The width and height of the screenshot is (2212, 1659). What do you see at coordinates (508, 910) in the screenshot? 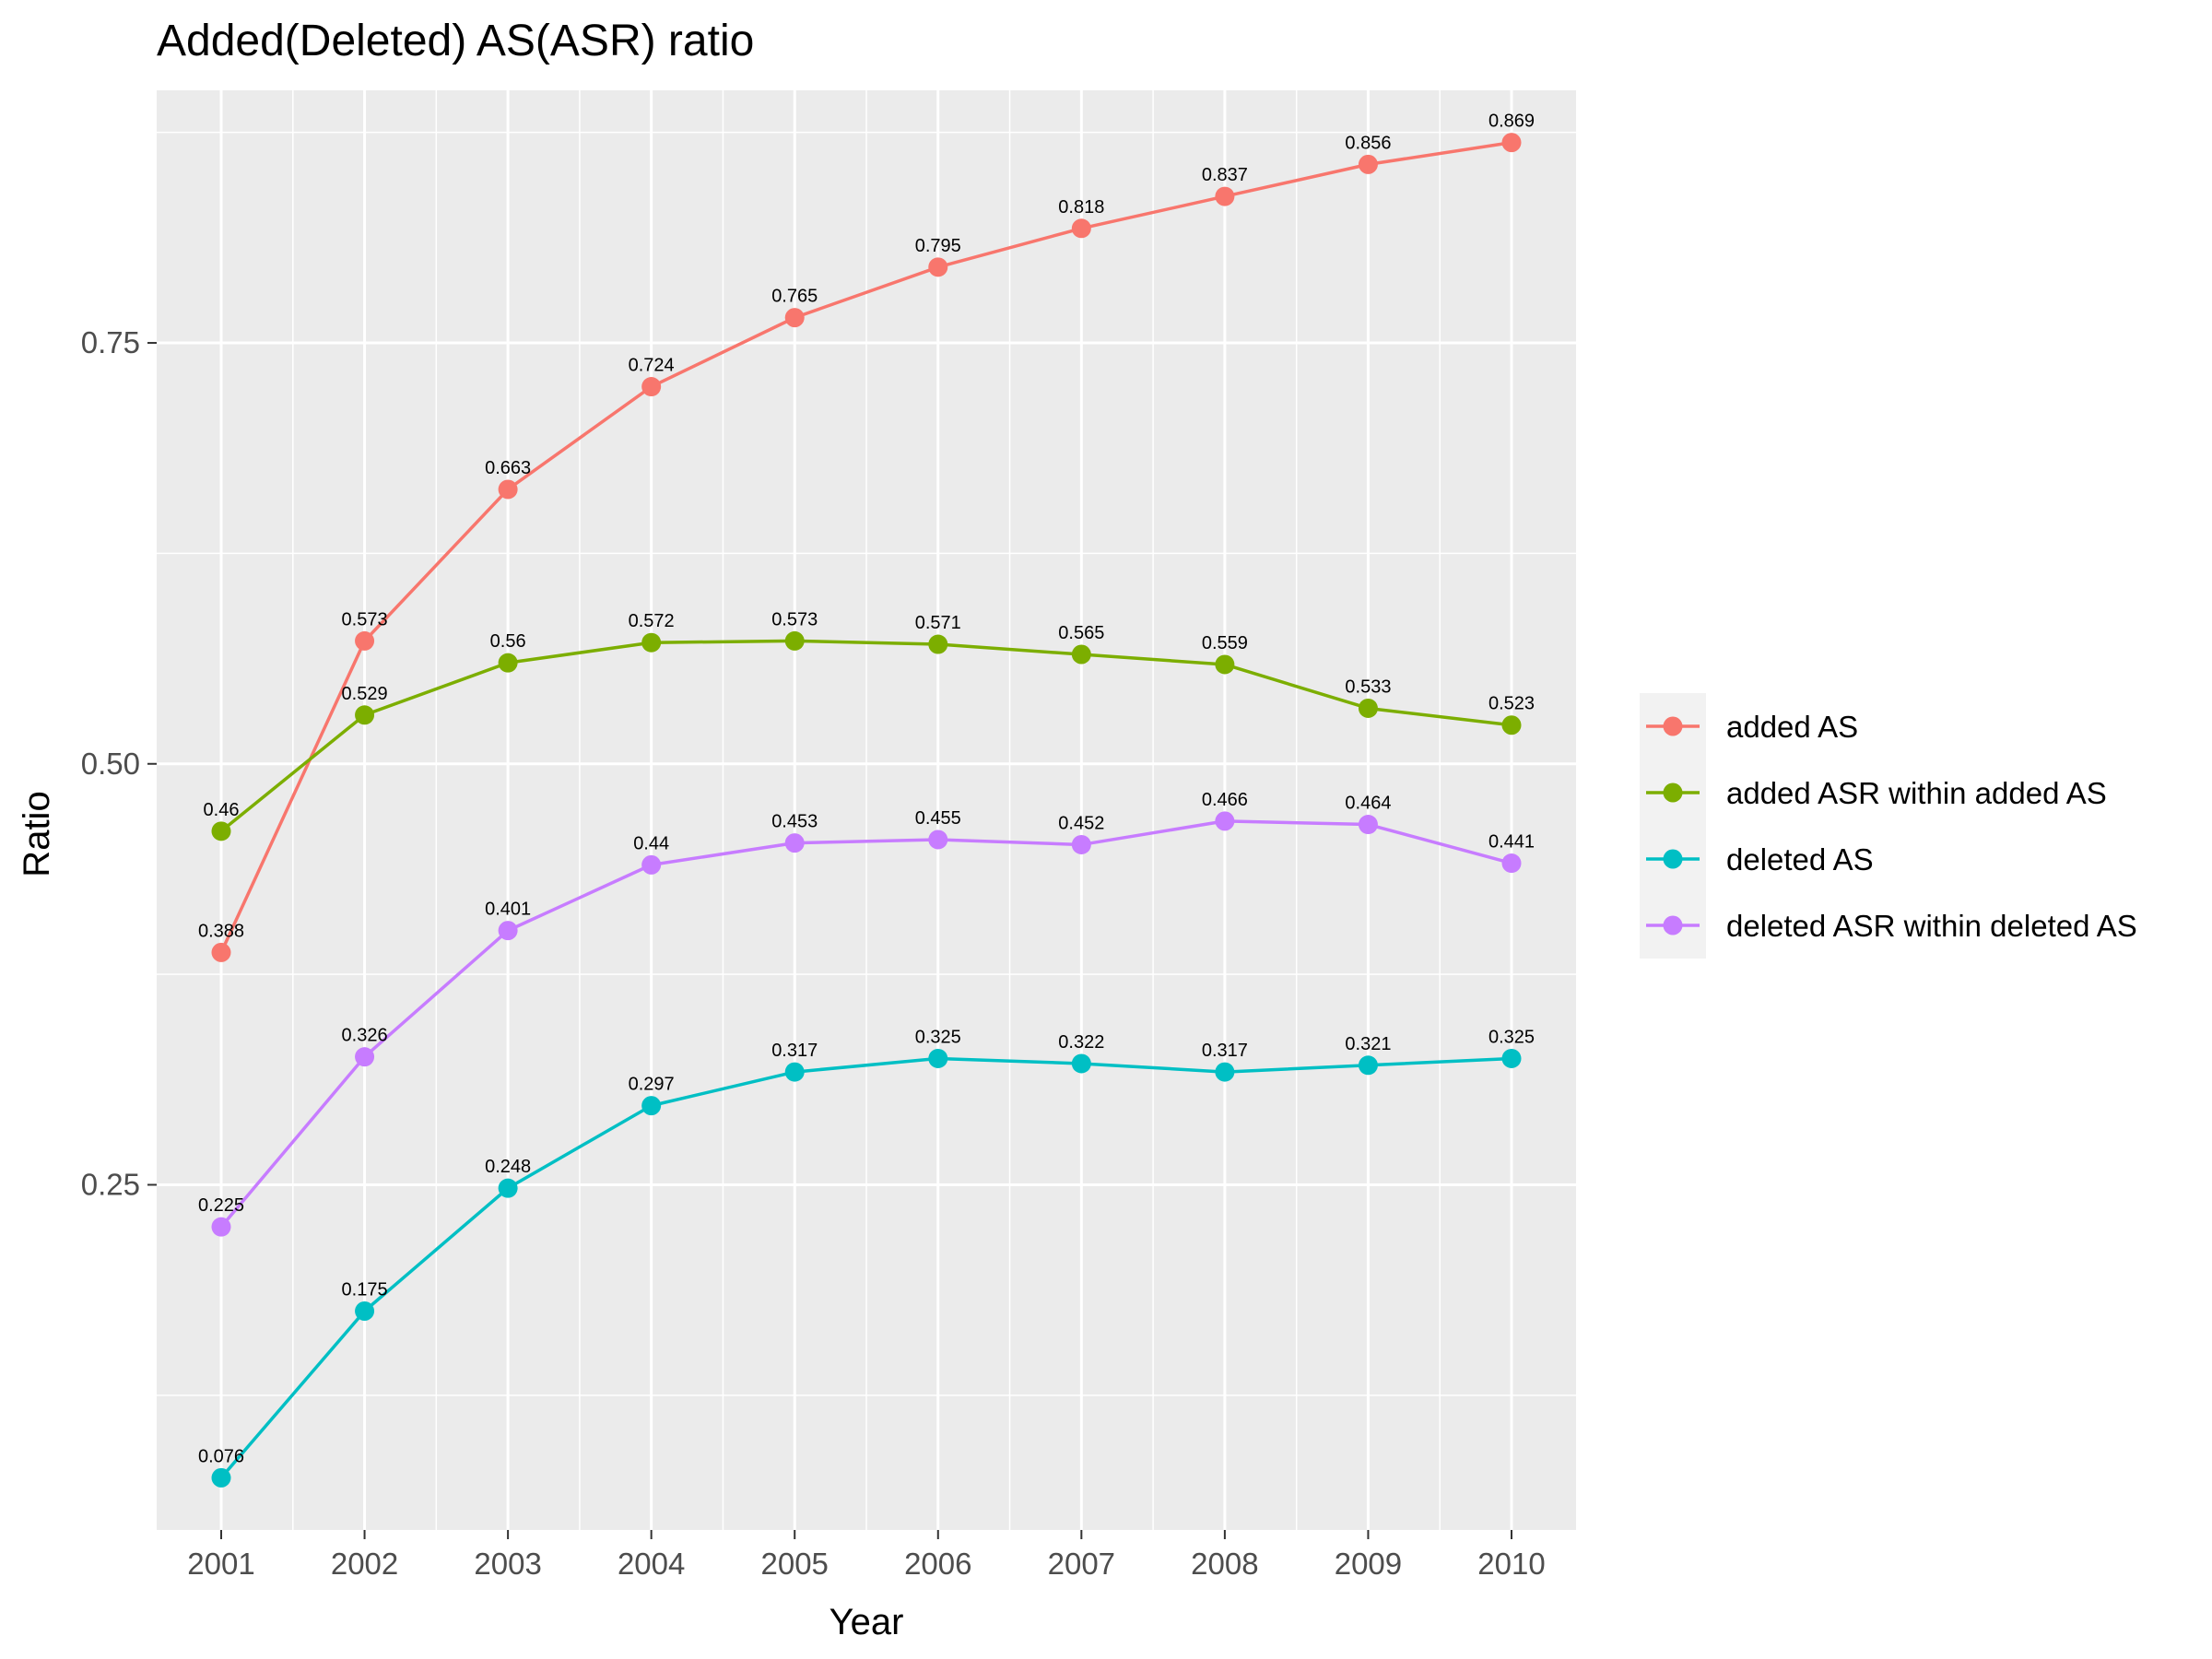
I see `data-label: 0.401` at bounding box center [508, 910].